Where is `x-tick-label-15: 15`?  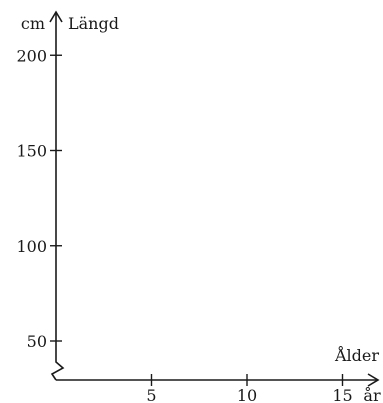
x-tick-label-15: 15 is located at coordinates (342, 394).